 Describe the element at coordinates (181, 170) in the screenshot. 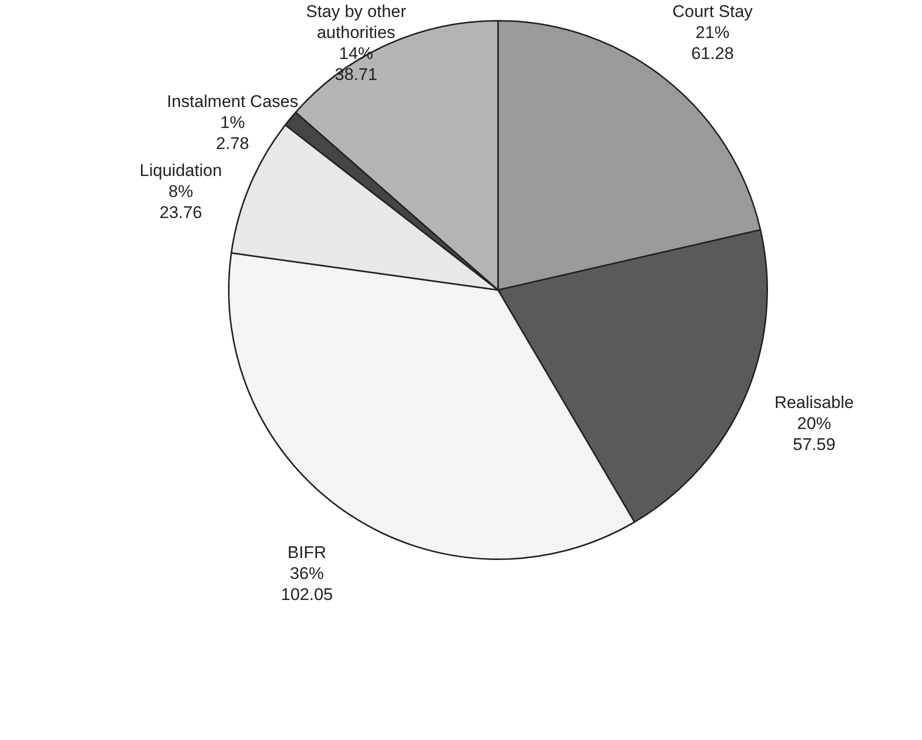

I see `slice-label: Liquidation` at that location.